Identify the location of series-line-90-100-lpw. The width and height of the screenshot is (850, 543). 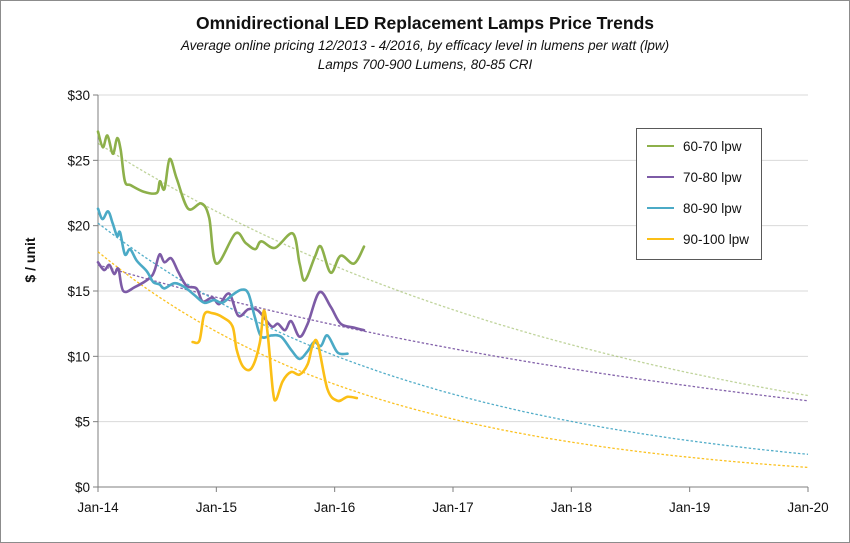
(275, 356).